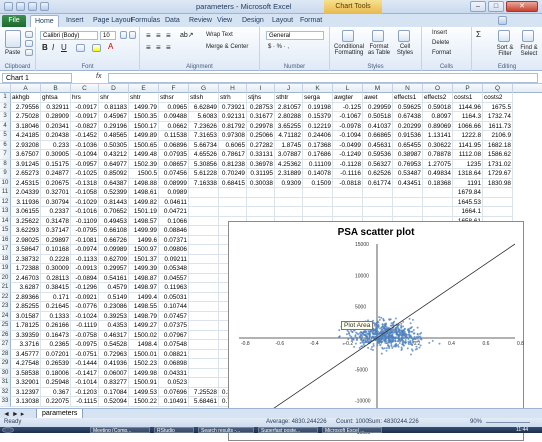 Image resolution: width=542 pixels, height=442 pixels. I want to click on data-cell: 4.25362, so click(289, 164).